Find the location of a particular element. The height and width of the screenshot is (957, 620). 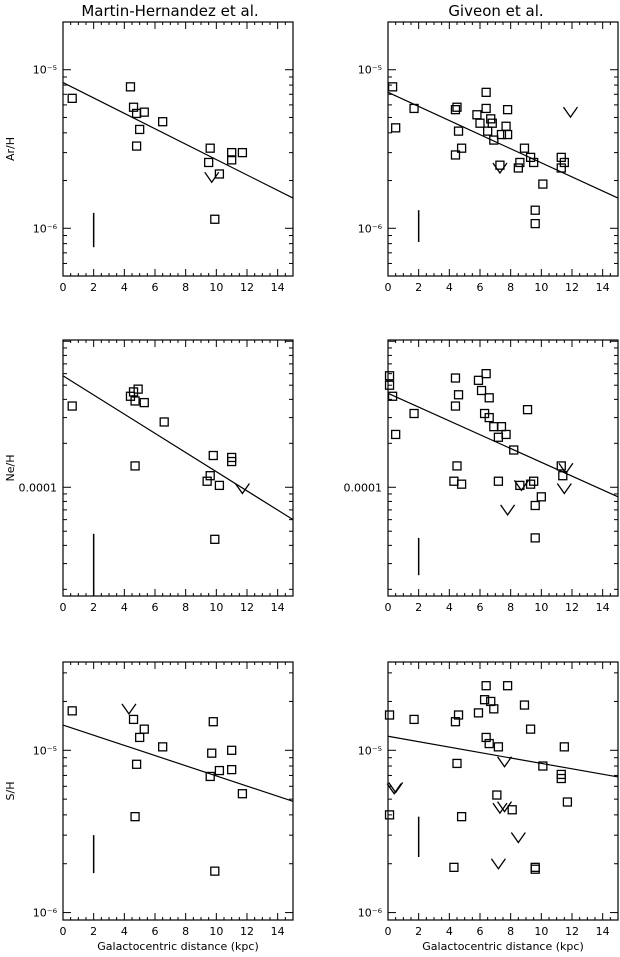

x-tick-label: 0 is located at coordinates (388, 287).